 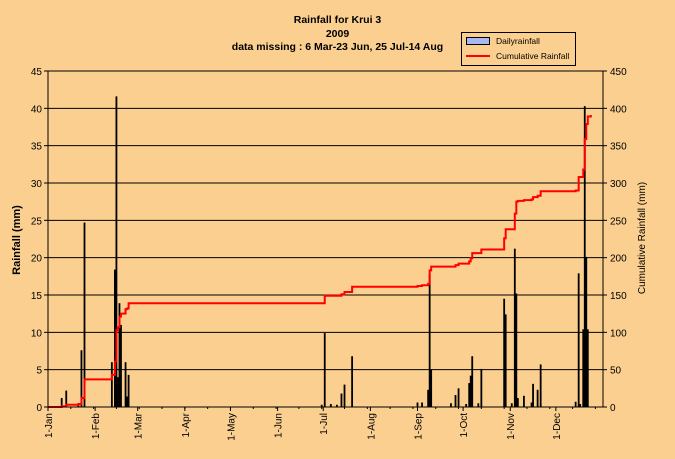 I want to click on y2-tick-label: 0, so click(x=613, y=408).